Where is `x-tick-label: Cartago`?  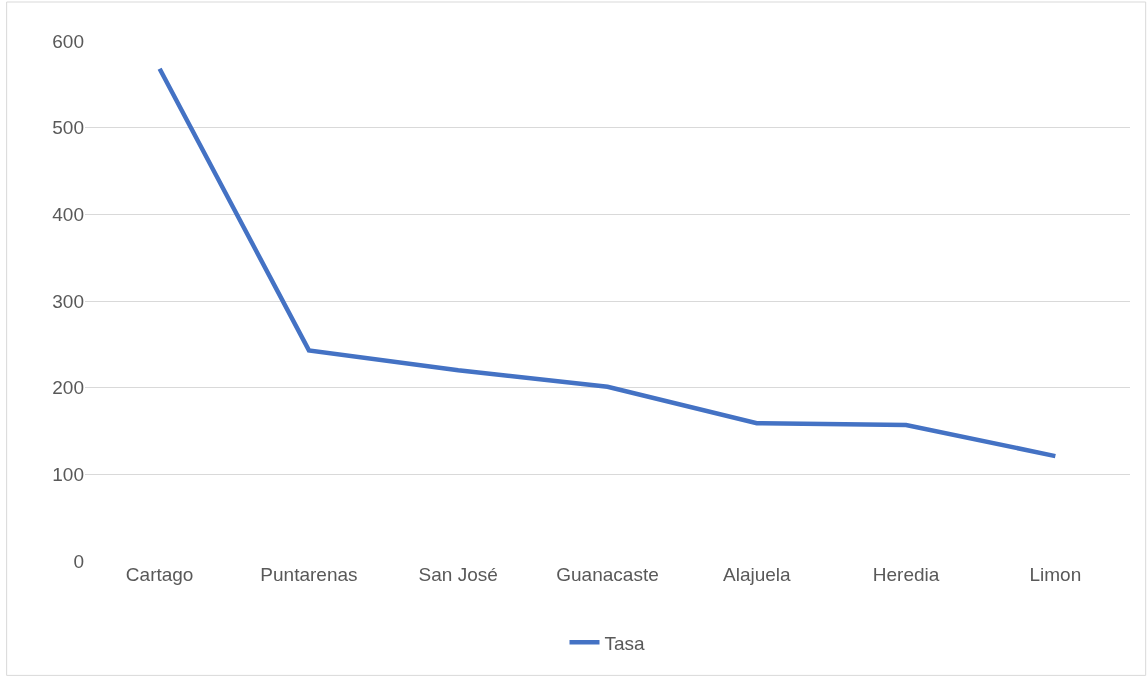 x-tick-label: Cartago is located at coordinates (159, 574).